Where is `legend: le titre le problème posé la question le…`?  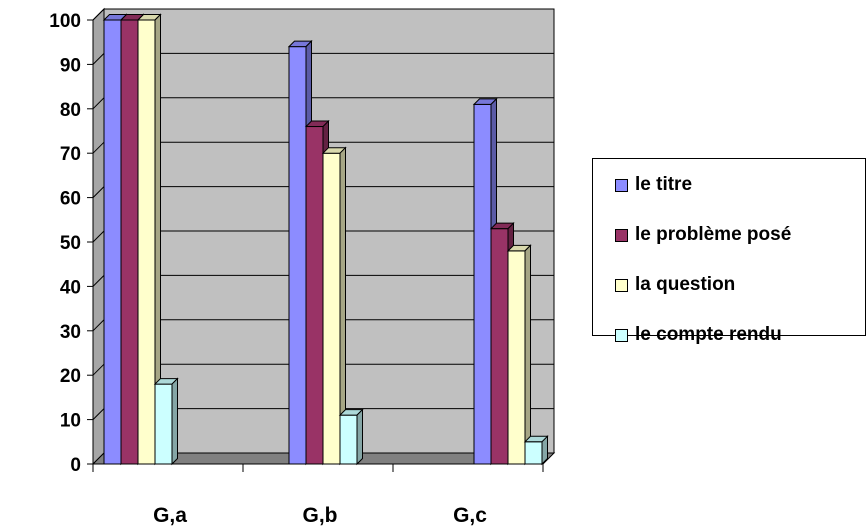
legend: le titre le problème posé la question le… is located at coordinates (729, 251).